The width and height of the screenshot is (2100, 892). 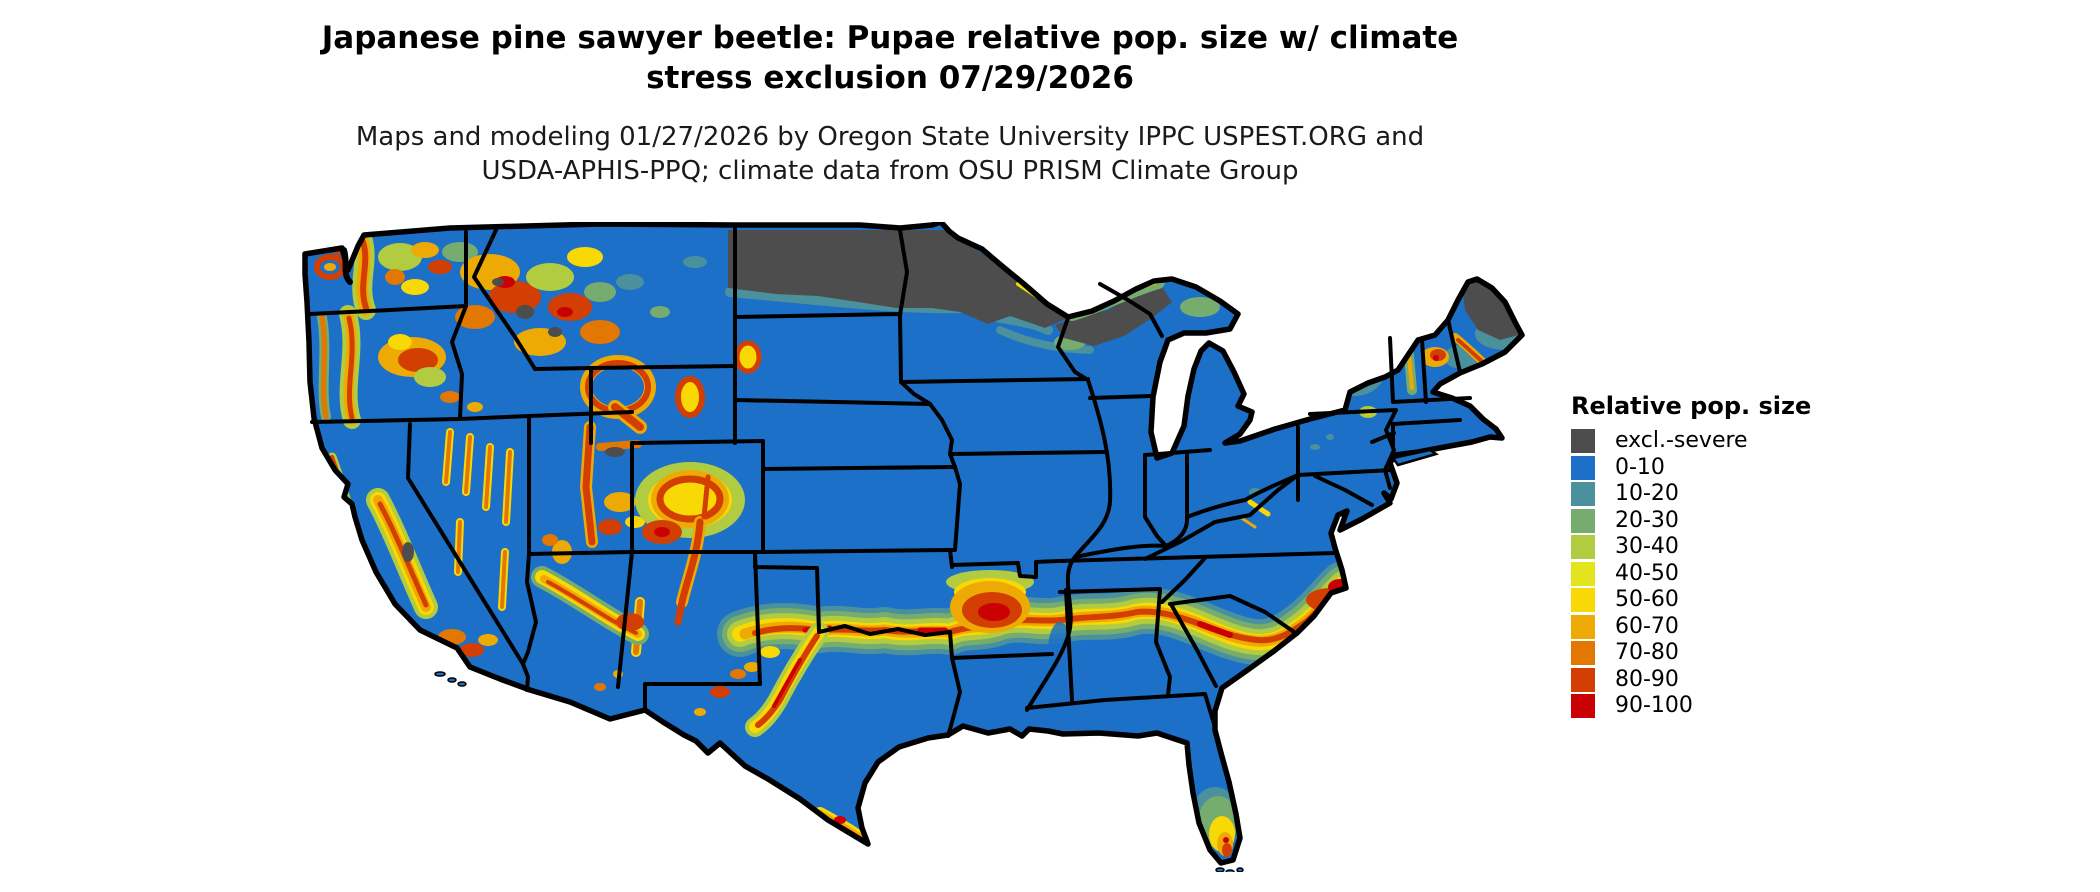 I want to click on legend-item: 40-50, so click(x=1691, y=573).